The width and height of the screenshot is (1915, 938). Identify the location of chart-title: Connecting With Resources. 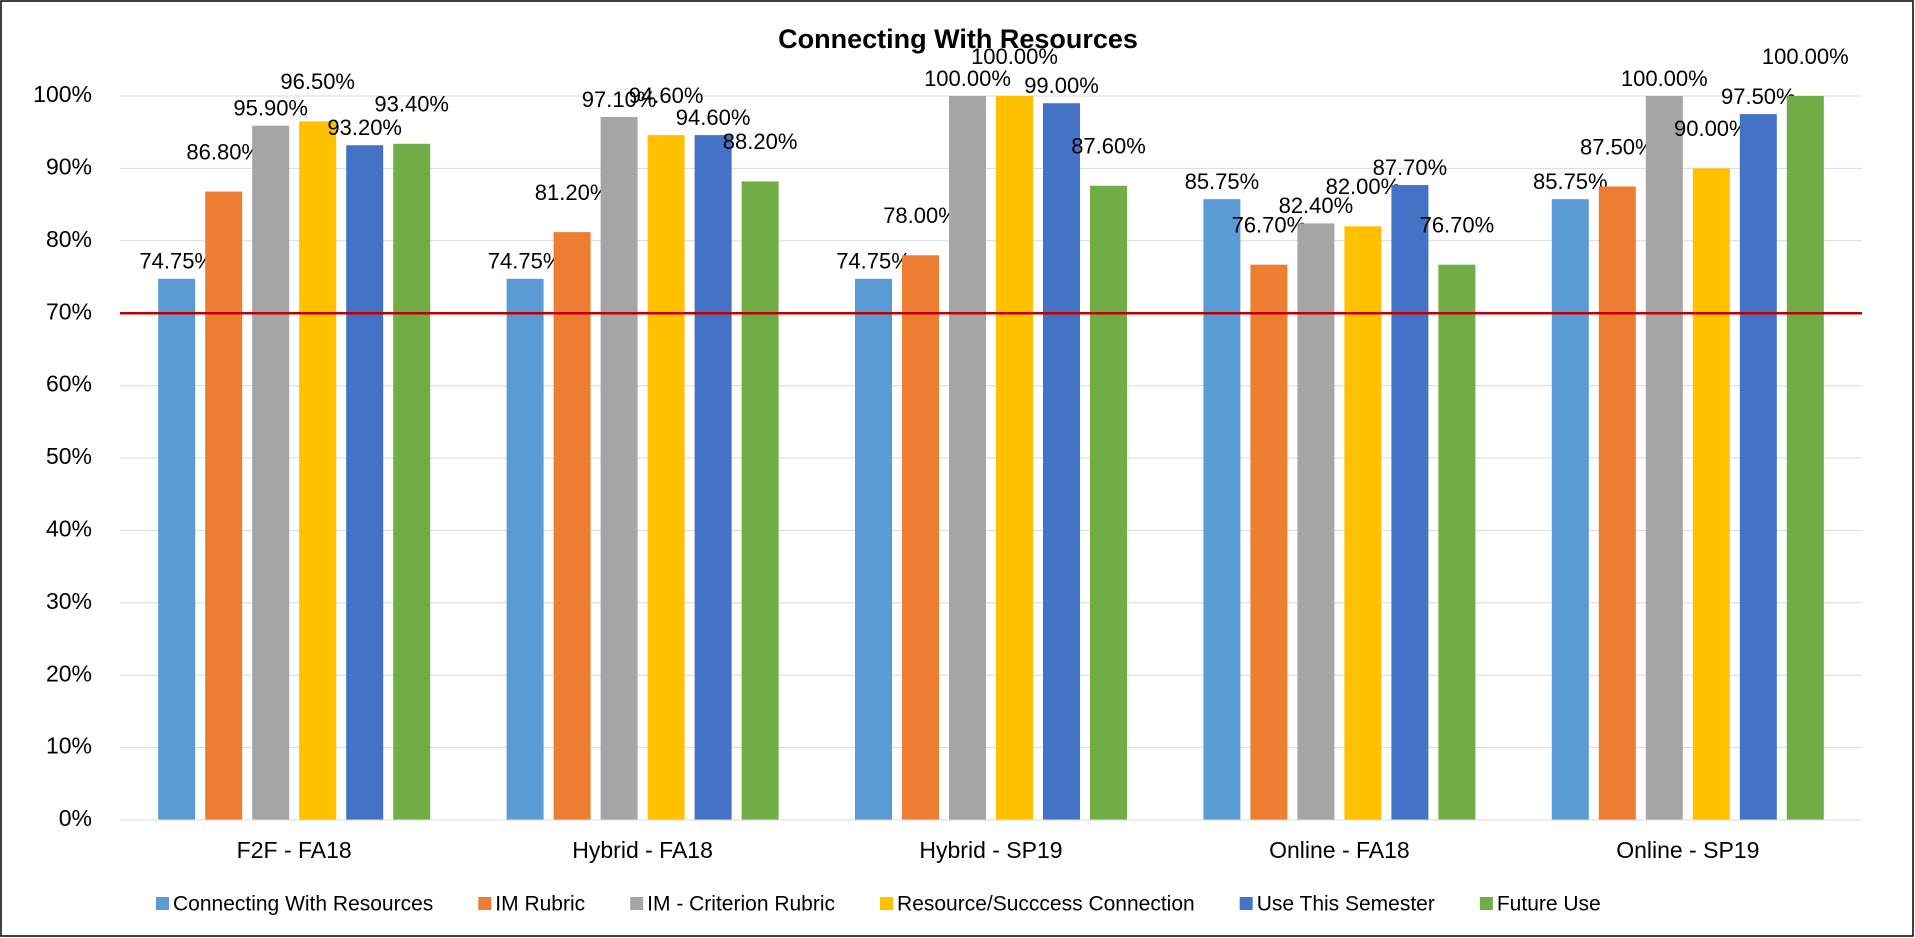
(958, 39).